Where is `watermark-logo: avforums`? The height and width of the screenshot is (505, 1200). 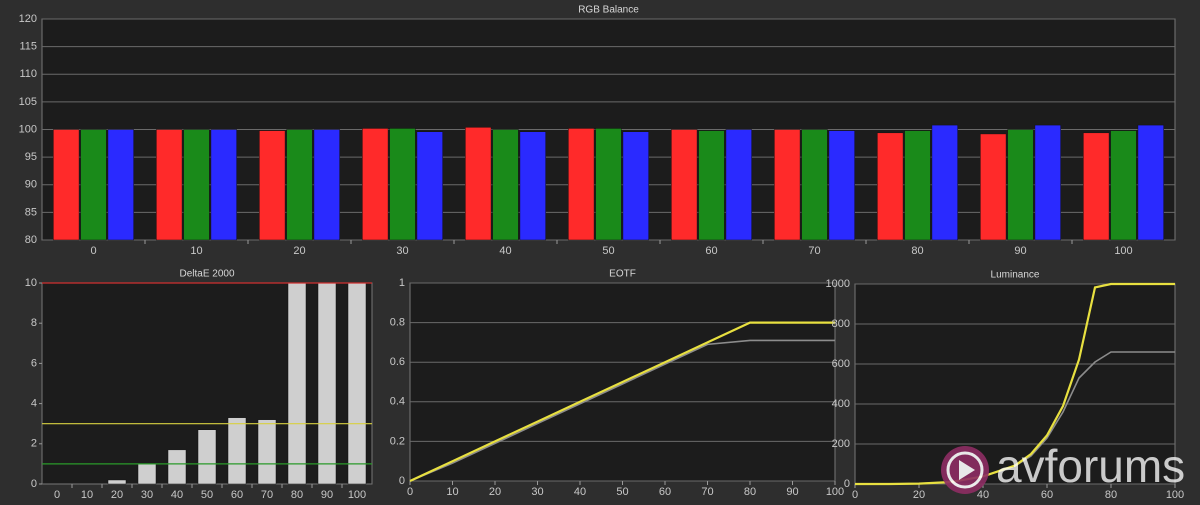
watermark-logo: avforums is located at coordinates (1063, 467).